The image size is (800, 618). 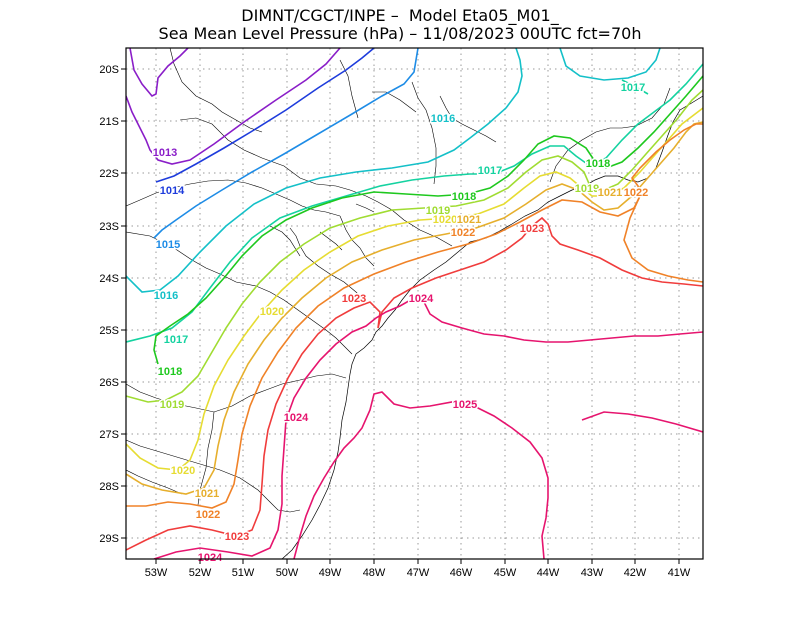 What do you see at coordinates (165, 153) in the screenshot?
I see `isobar-label-1013: 1013` at bounding box center [165, 153].